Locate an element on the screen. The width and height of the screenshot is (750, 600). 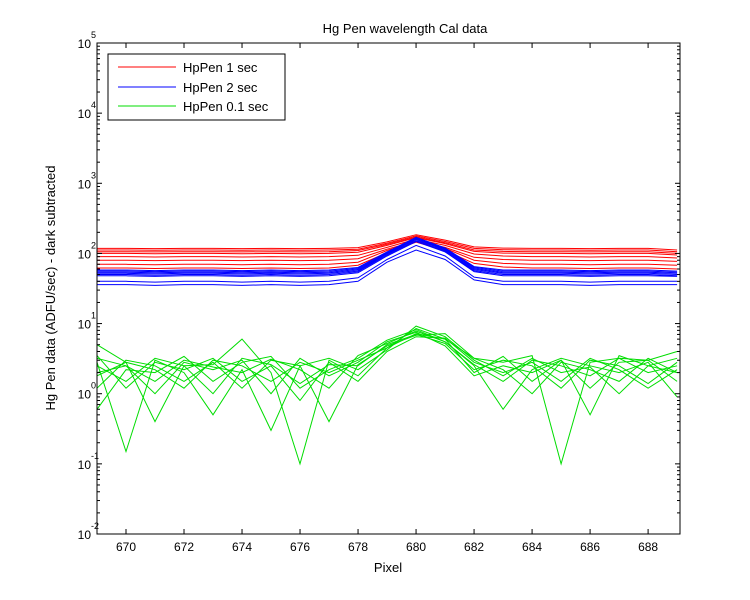
legend-label-0-1sec: HpPen 0.1 sec is located at coordinates (226, 106).